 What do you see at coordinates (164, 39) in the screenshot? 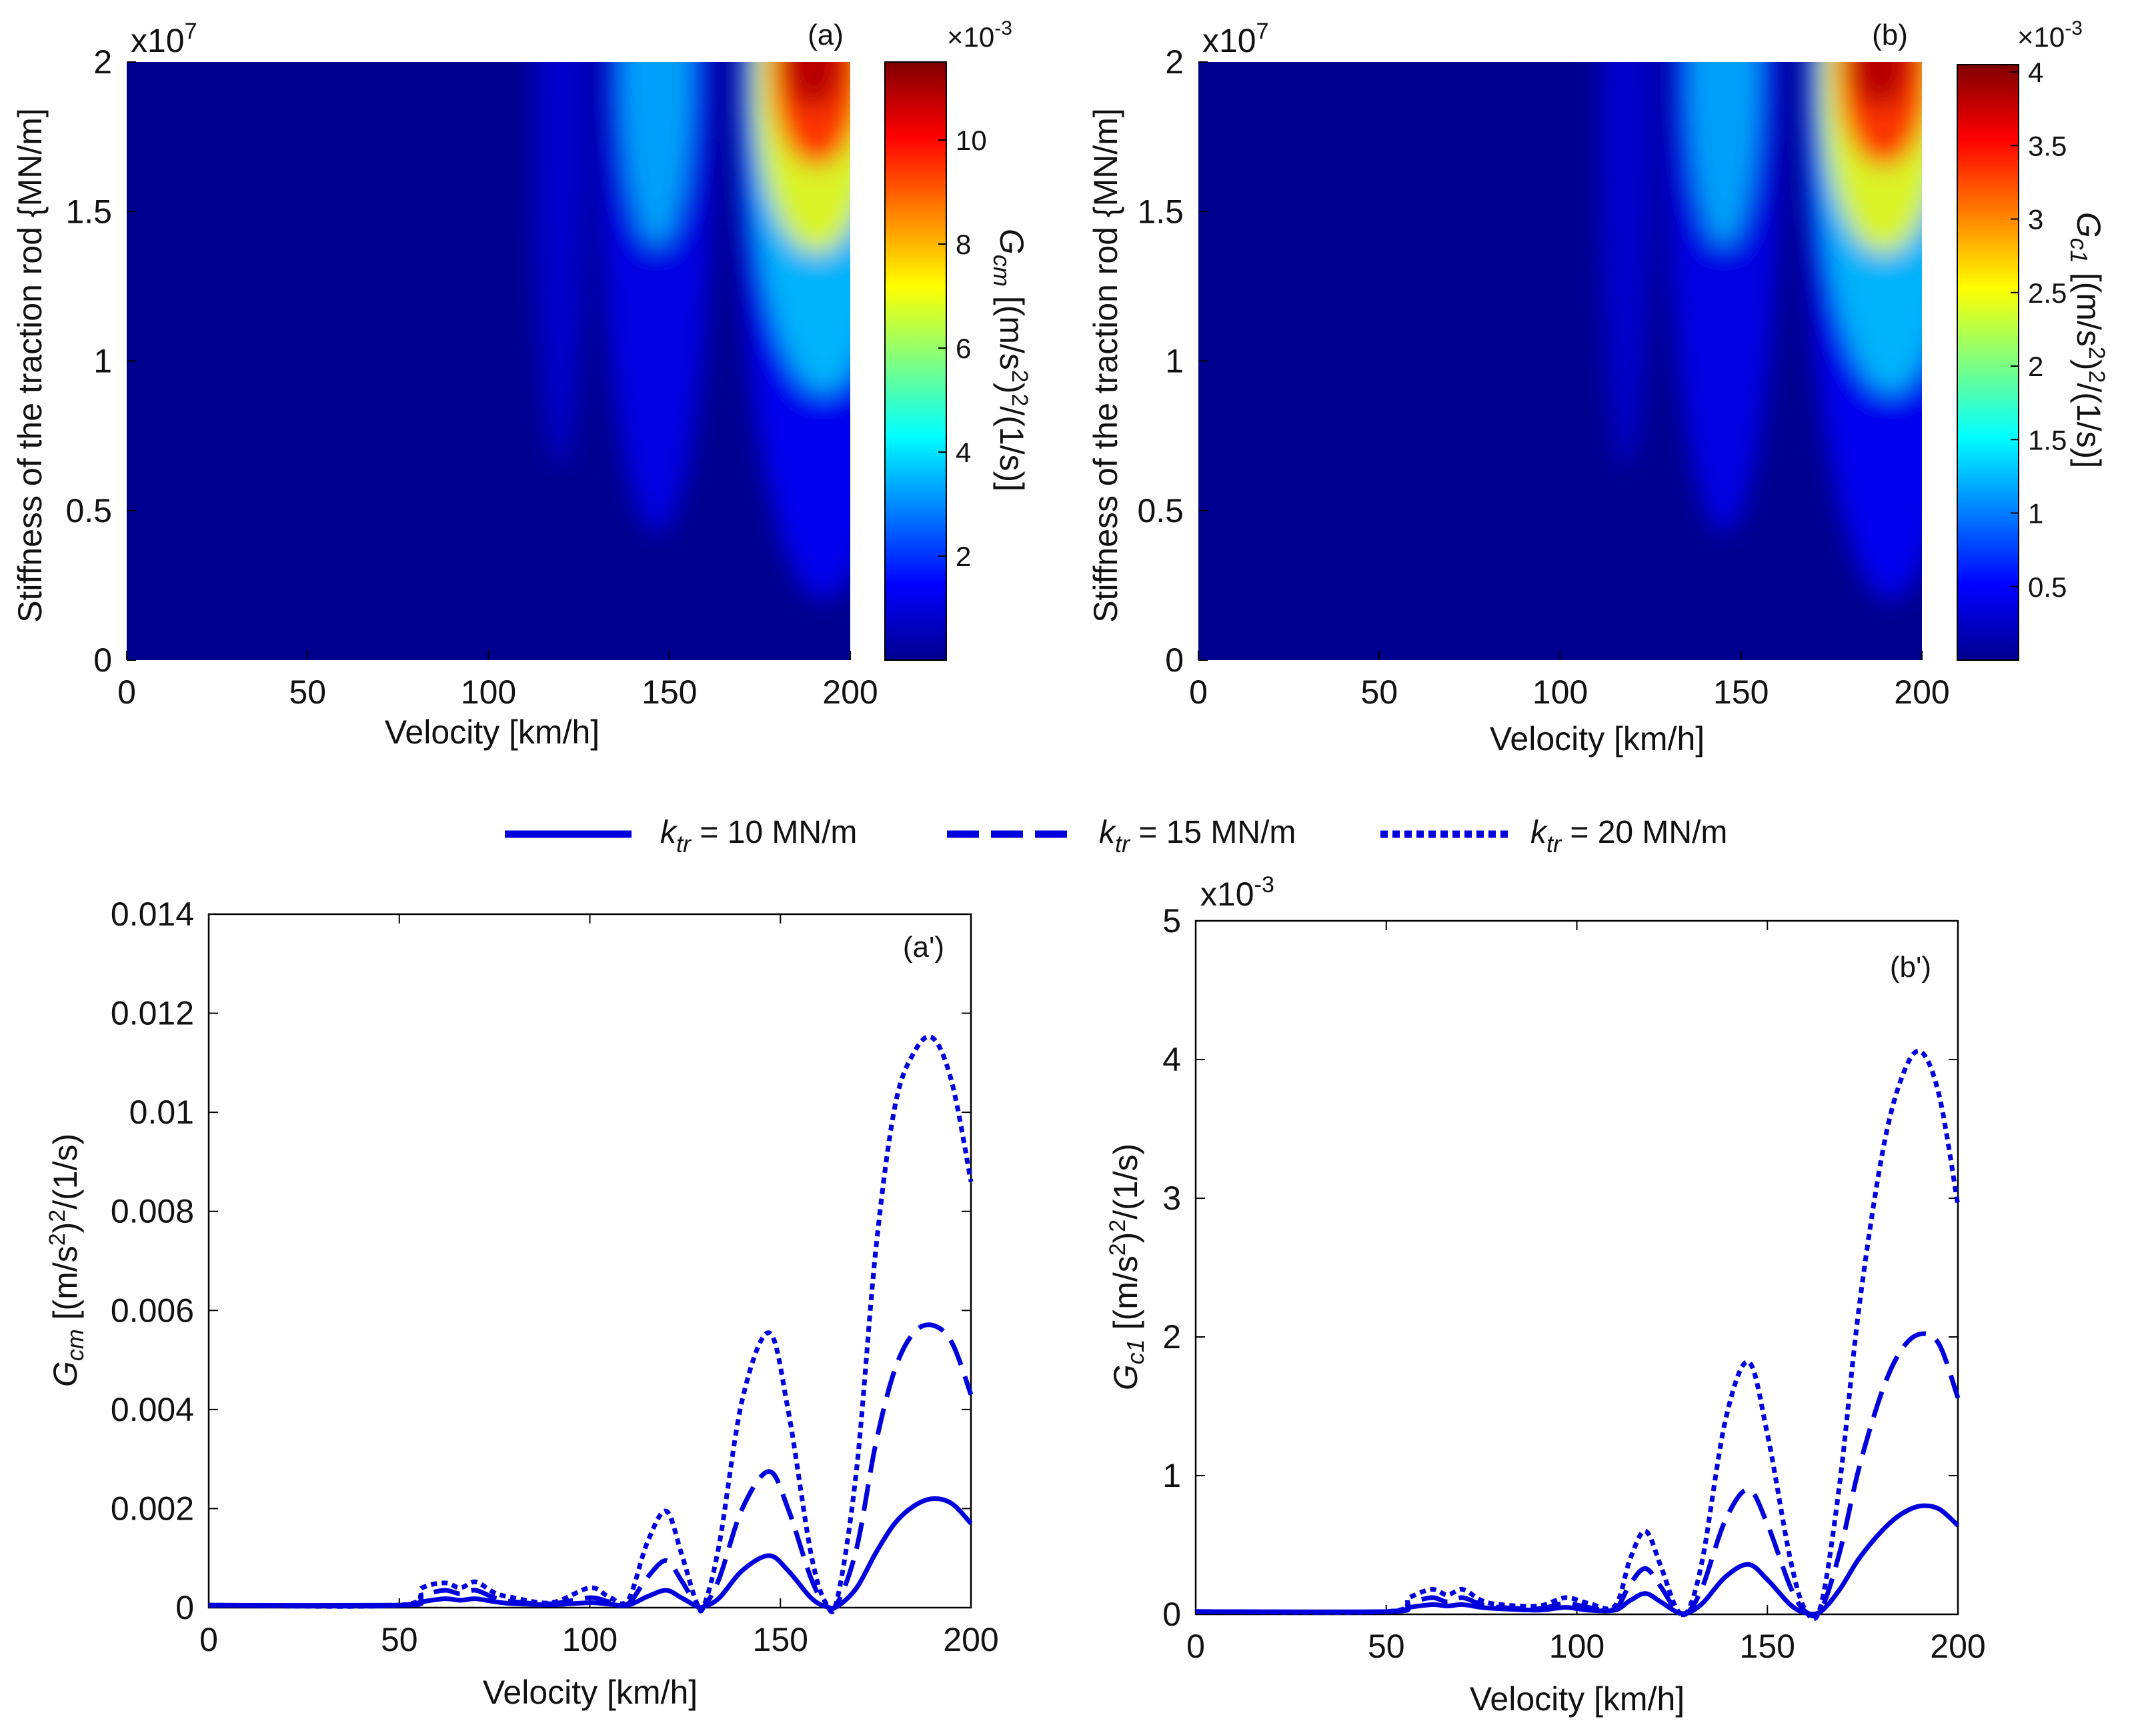
I see `y-multiplier-a: x107` at bounding box center [164, 39].